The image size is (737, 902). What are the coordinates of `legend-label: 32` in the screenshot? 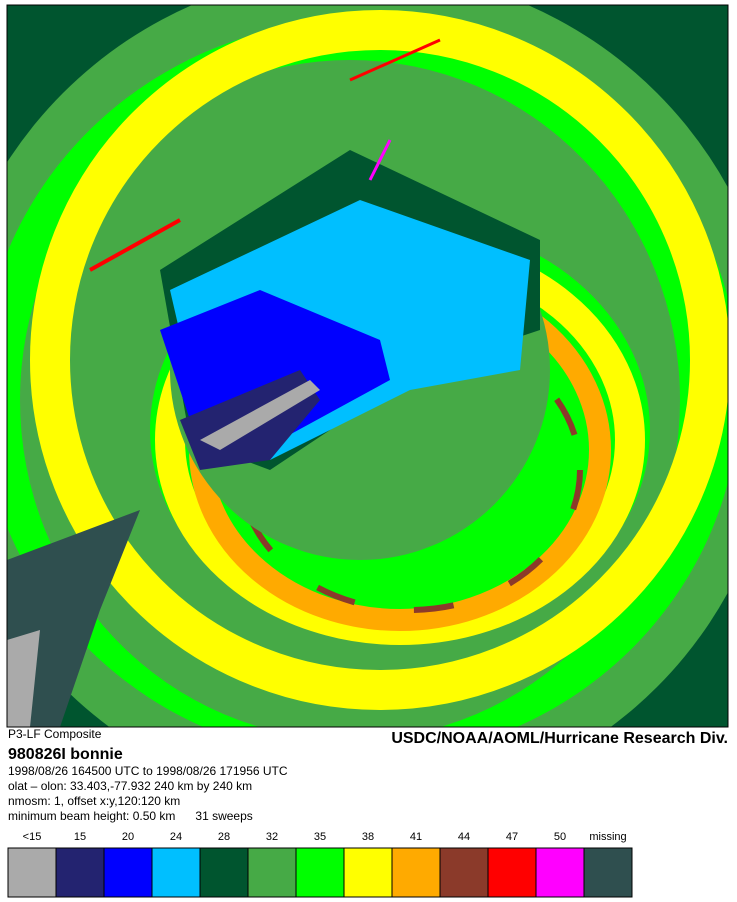 It's located at (272, 837).